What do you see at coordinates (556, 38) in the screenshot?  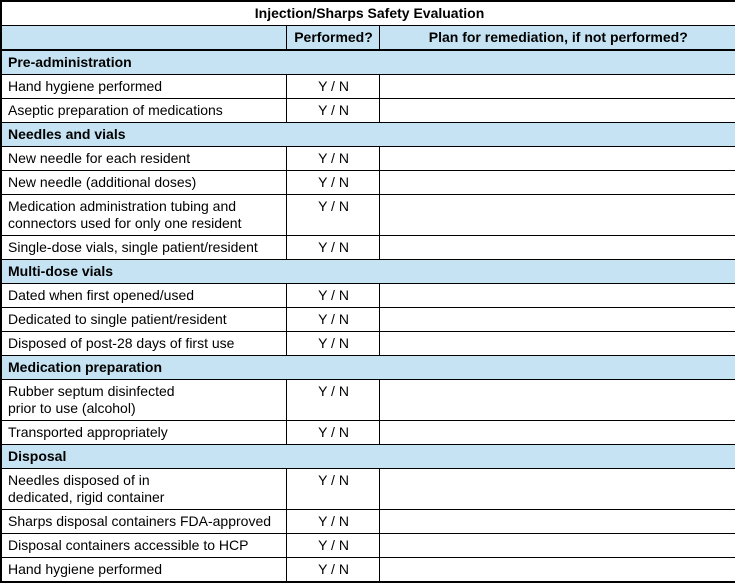 I see `column-header-plan: Plan for remediation, if not performed?` at bounding box center [556, 38].